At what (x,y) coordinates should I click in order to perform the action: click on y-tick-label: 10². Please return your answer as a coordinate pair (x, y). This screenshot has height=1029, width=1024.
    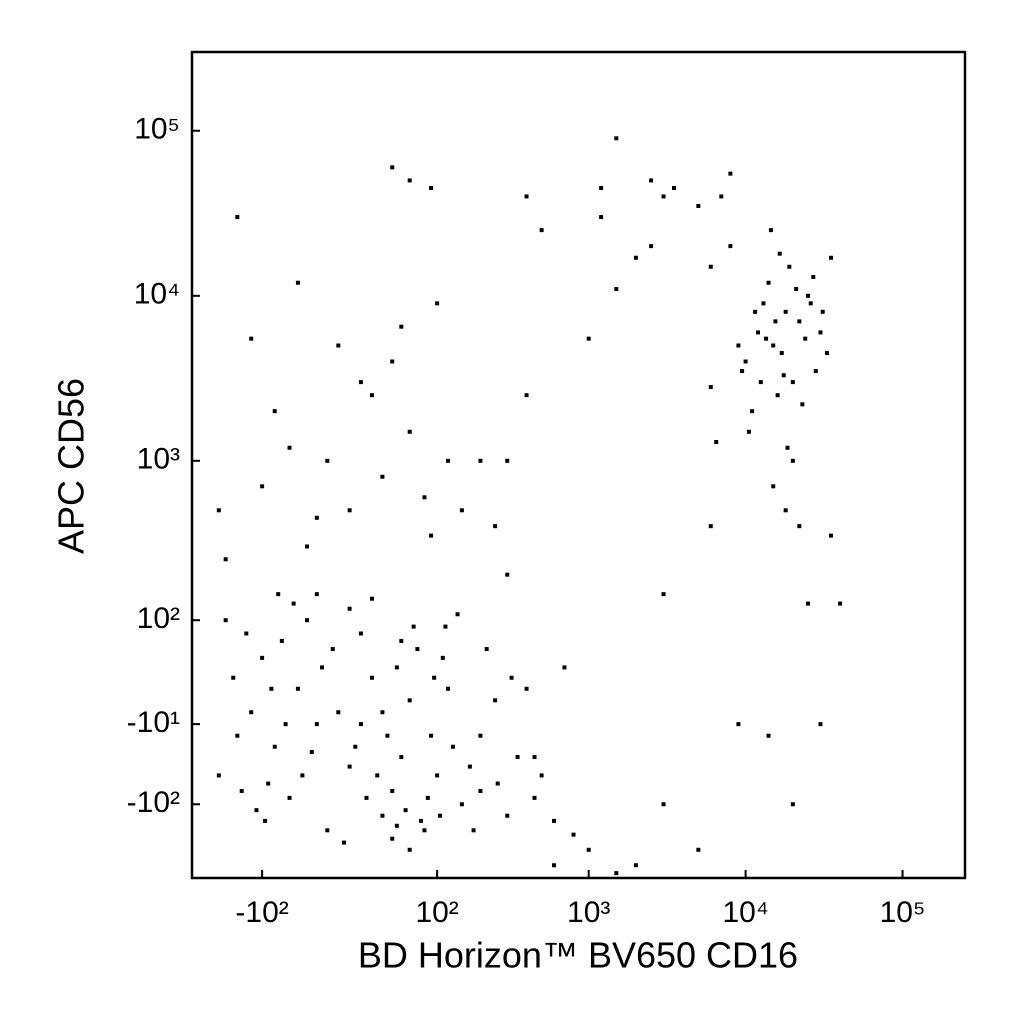
    Looking at the image, I should click on (158, 618).